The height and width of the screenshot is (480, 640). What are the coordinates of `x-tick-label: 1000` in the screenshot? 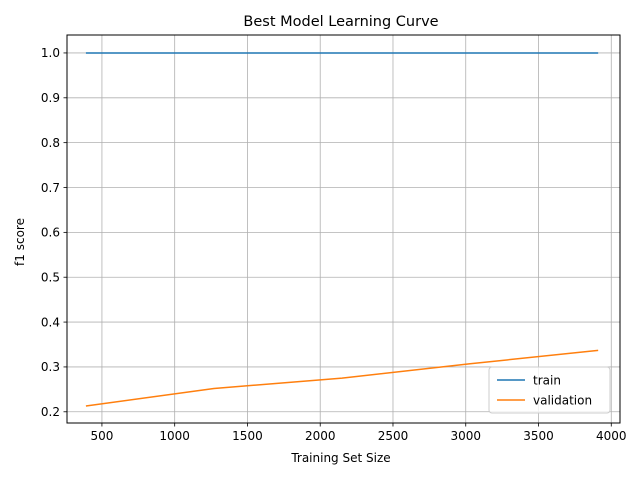 It's located at (174, 436).